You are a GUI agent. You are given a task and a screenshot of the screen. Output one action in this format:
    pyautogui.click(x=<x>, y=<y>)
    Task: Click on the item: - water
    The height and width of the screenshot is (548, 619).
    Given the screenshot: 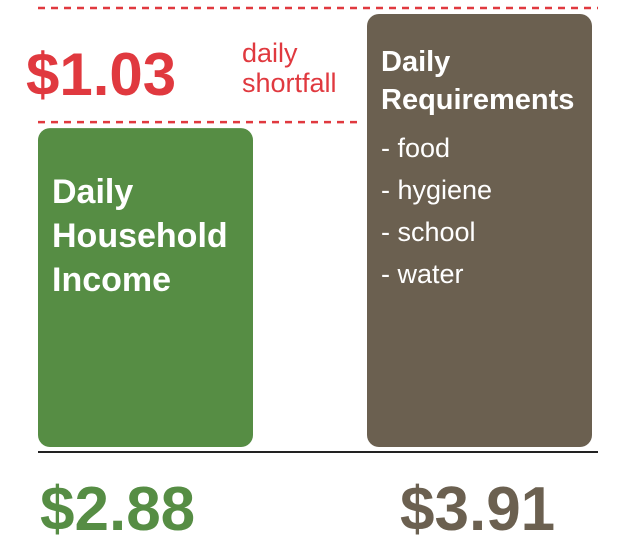 What is the action you would take?
    pyautogui.click(x=422, y=274)
    